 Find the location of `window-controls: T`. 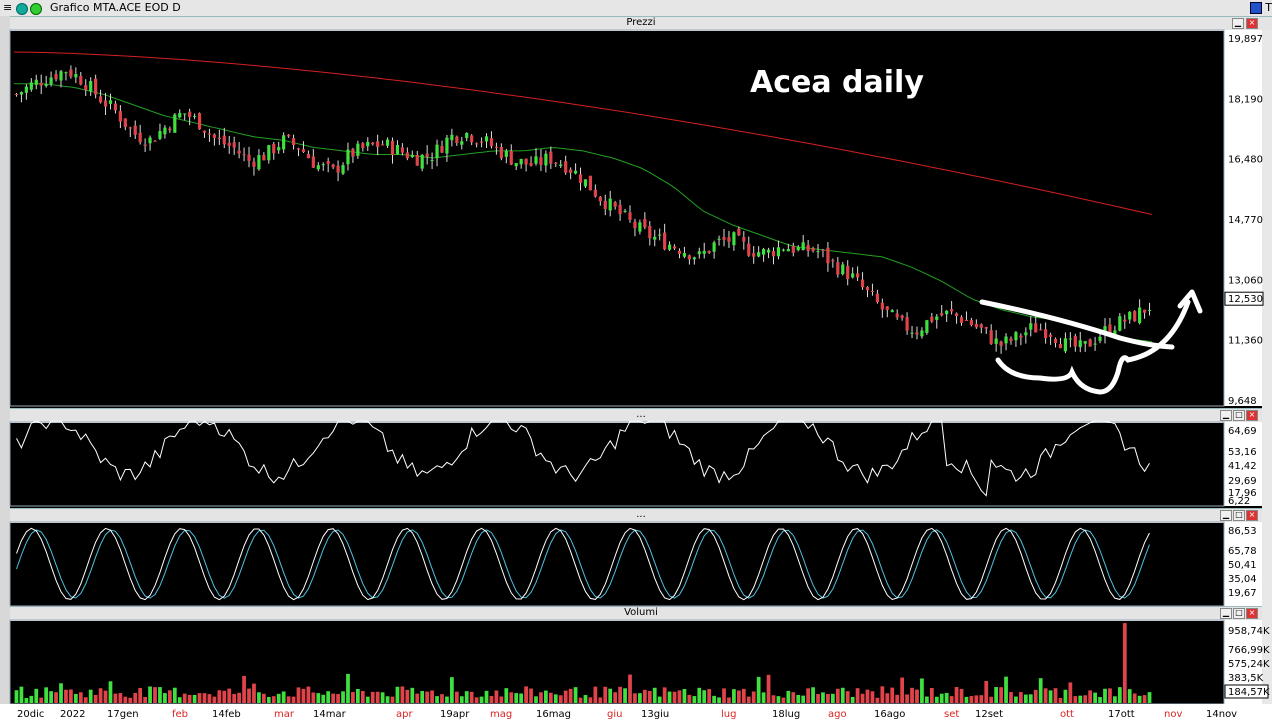

window-controls: T is located at coordinates (1260, 7).